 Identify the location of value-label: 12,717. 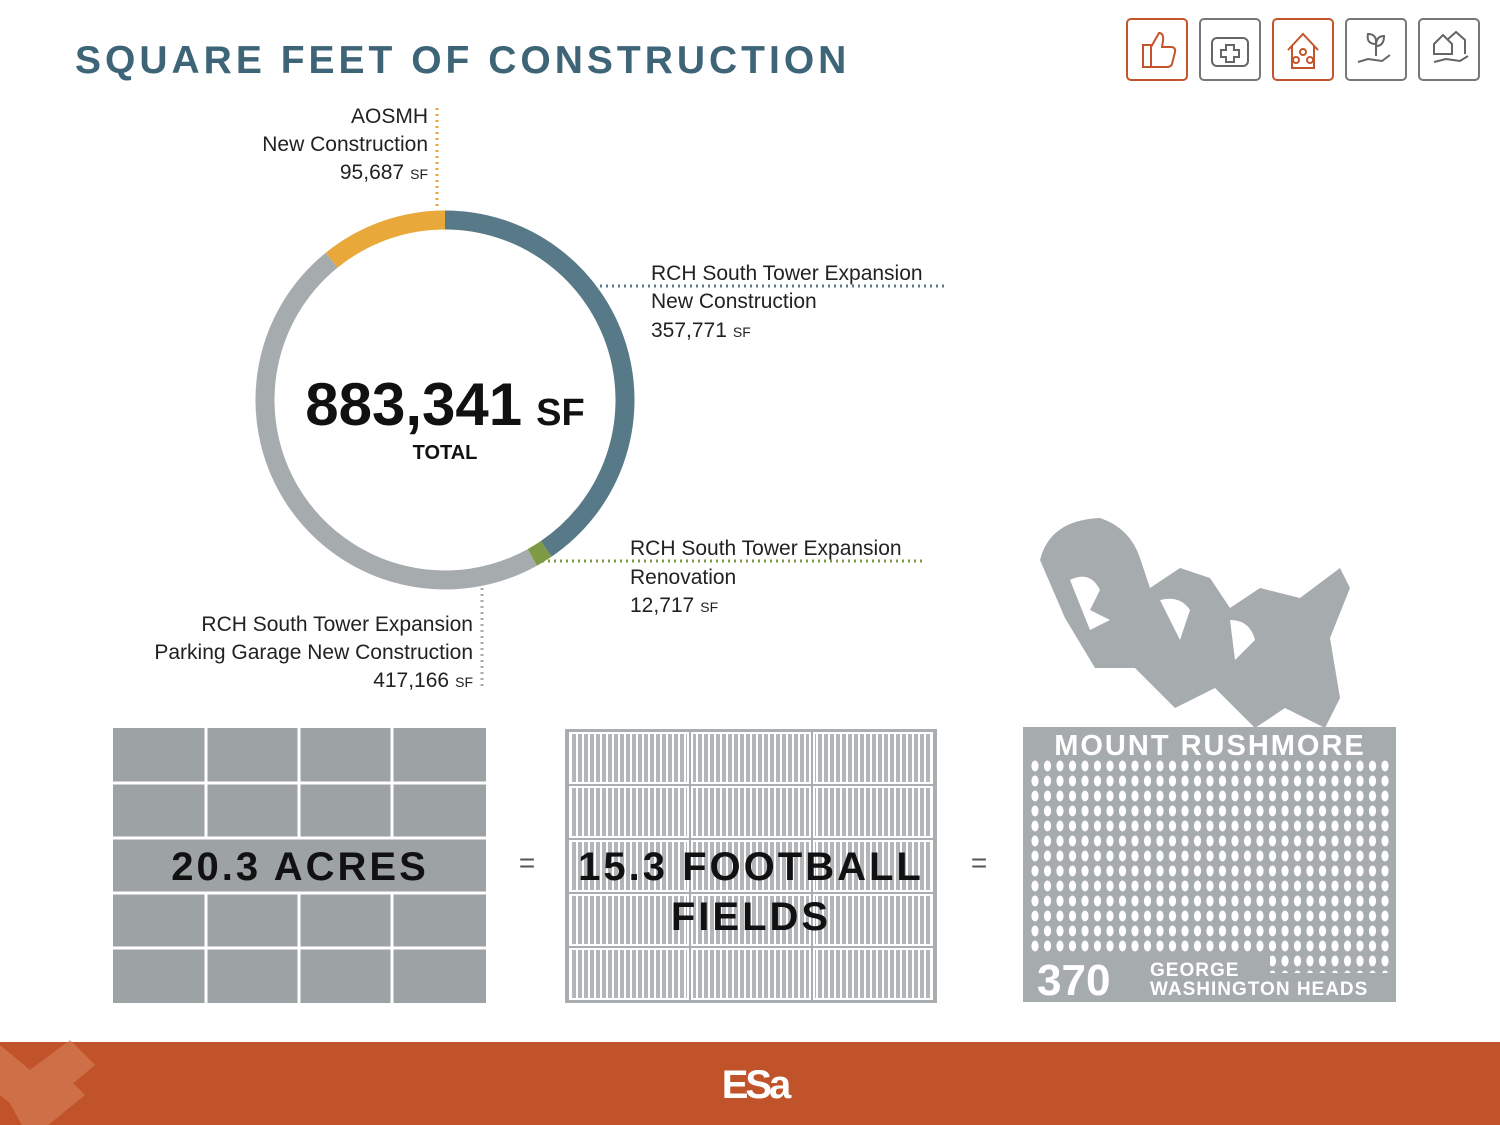
(662, 605).